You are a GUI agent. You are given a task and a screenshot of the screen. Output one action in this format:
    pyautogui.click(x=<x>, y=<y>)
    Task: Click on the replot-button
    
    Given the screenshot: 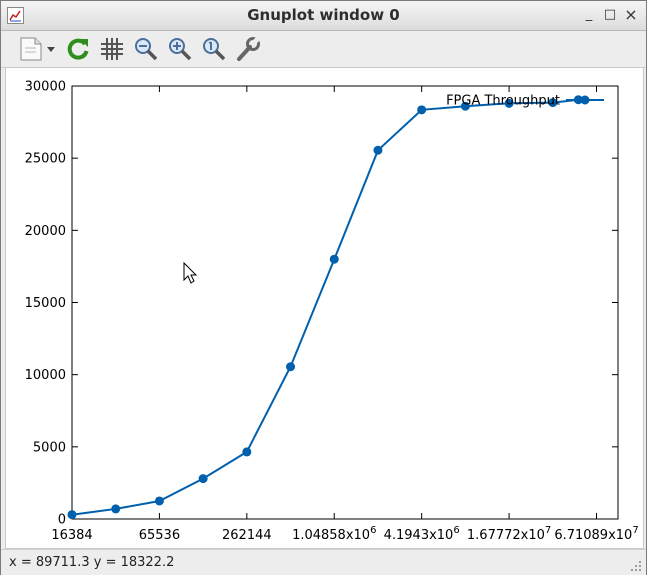 What is the action you would take?
    pyautogui.click(x=78, y=49)
    